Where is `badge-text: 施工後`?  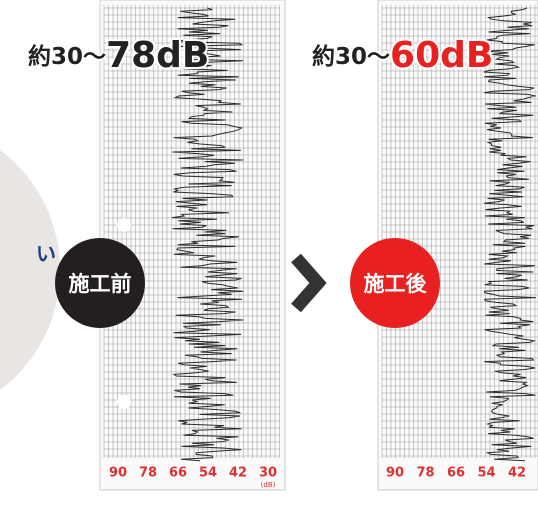
badge-text: 施工後 is located at coordinates (396, 284).